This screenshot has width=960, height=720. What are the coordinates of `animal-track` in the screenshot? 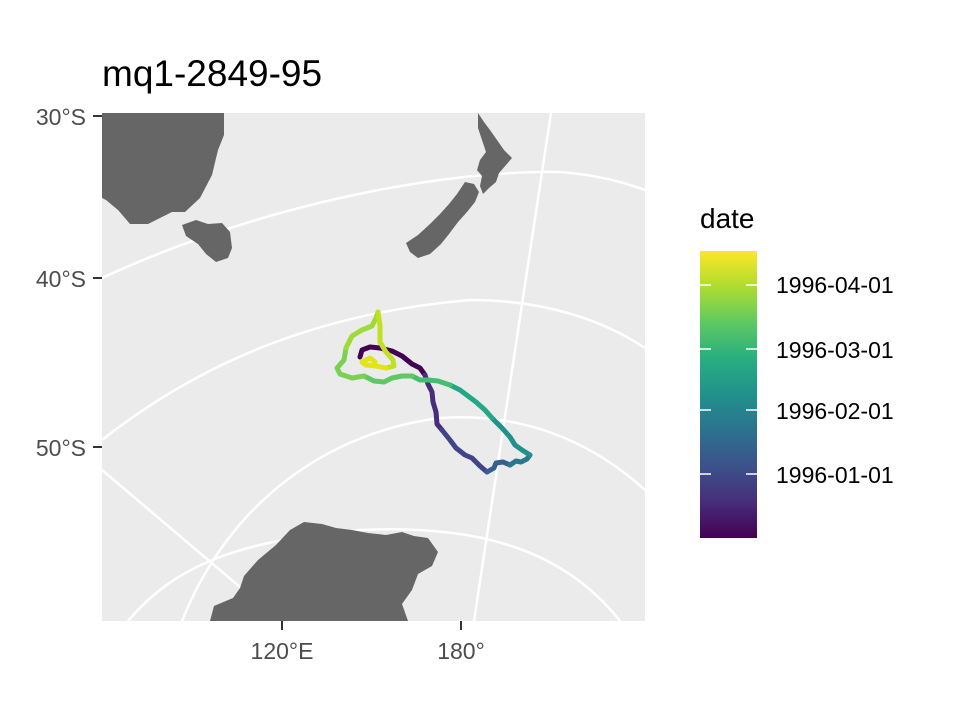 It's located at (433, 392).